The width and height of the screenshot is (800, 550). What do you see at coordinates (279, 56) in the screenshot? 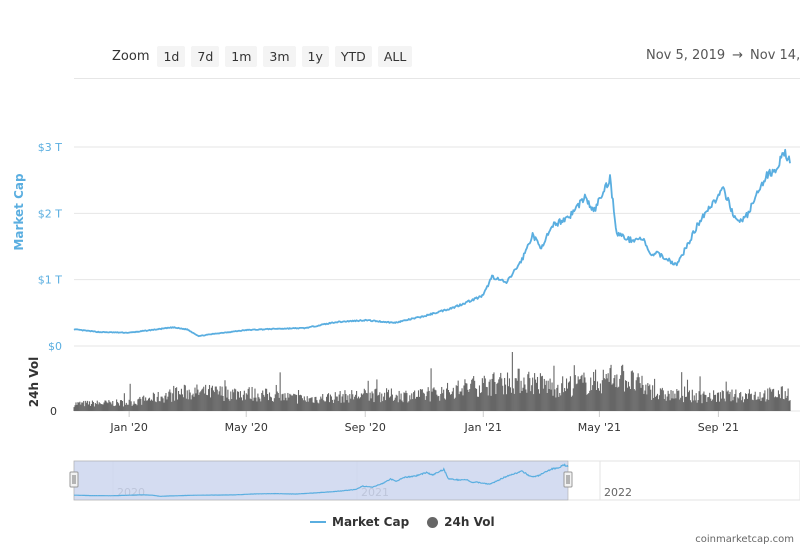
I see `zoom-3m-button: 3m` at bounding box center [279, 56].